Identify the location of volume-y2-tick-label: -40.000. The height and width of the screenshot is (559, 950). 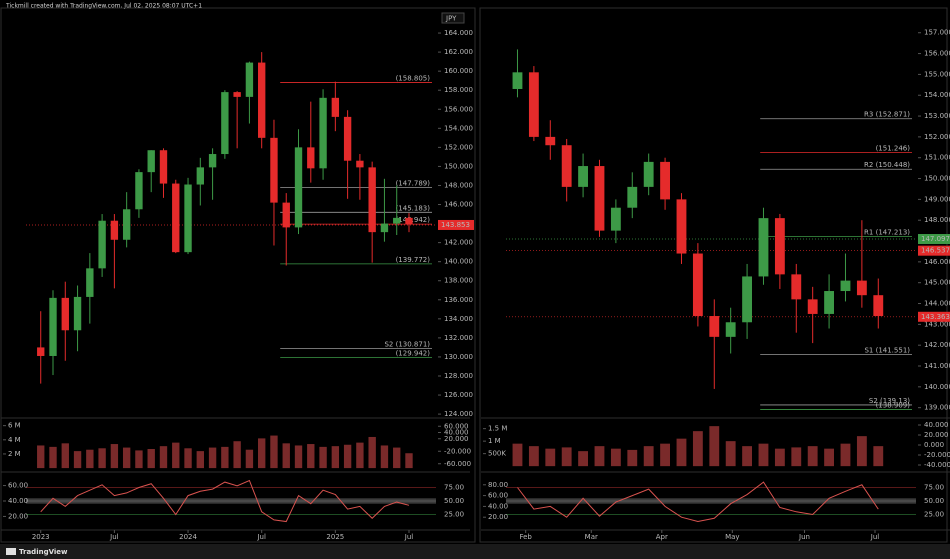
(937, 465).